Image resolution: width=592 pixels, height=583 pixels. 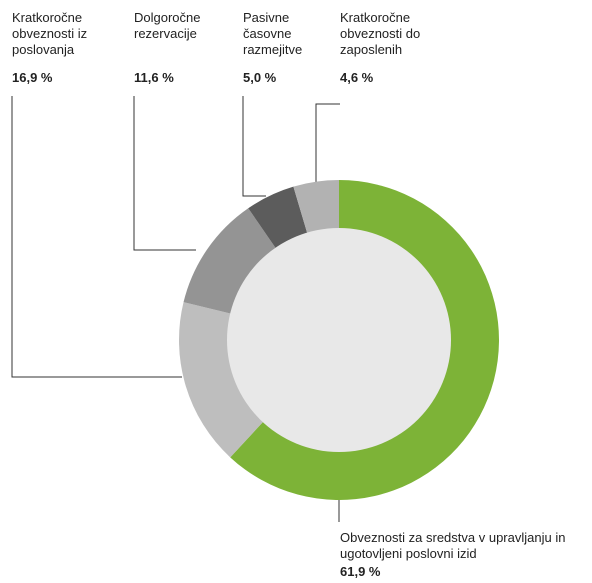 I want to click on label: Dolgoročne rezervacije, so click(x=167, y=25).